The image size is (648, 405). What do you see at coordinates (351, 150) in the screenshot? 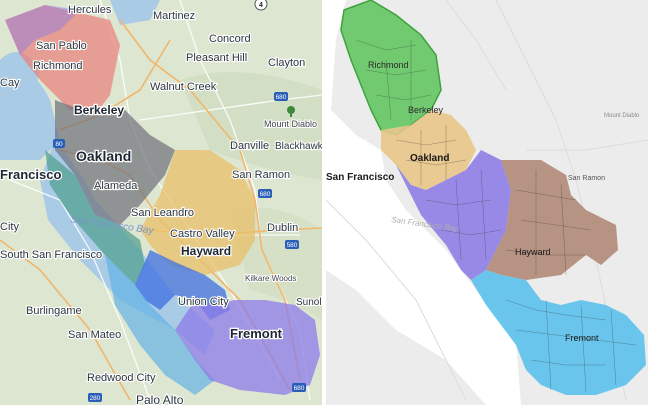
I see `right-water-golden-gate` at bounding box center [351, 150].